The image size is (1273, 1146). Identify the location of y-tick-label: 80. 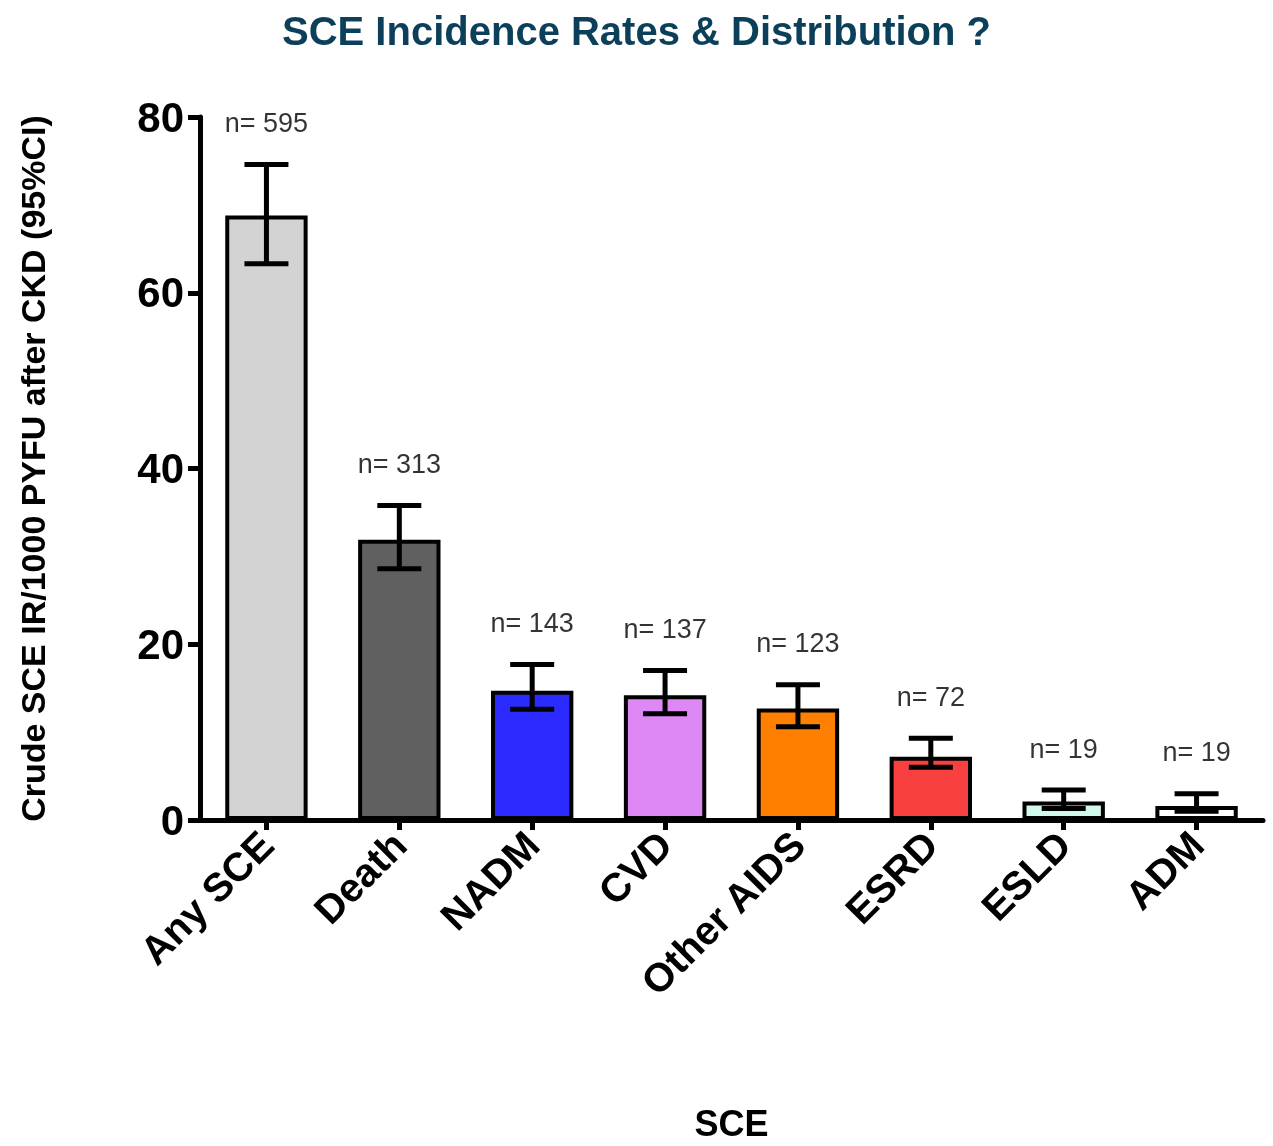
(160, 117).